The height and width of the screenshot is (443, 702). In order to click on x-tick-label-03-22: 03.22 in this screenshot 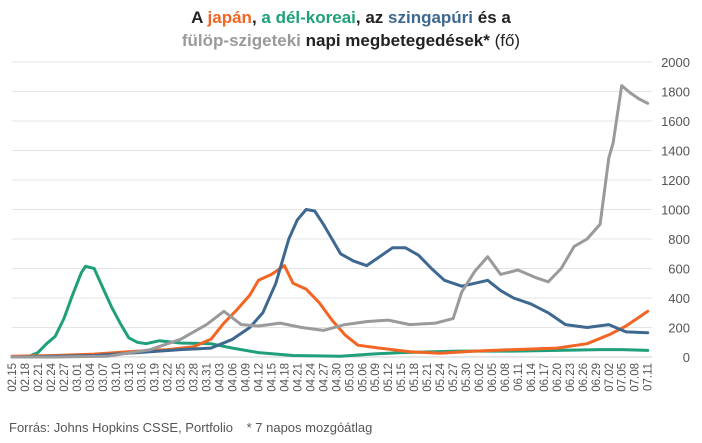, I will do `click(169, 377)`.